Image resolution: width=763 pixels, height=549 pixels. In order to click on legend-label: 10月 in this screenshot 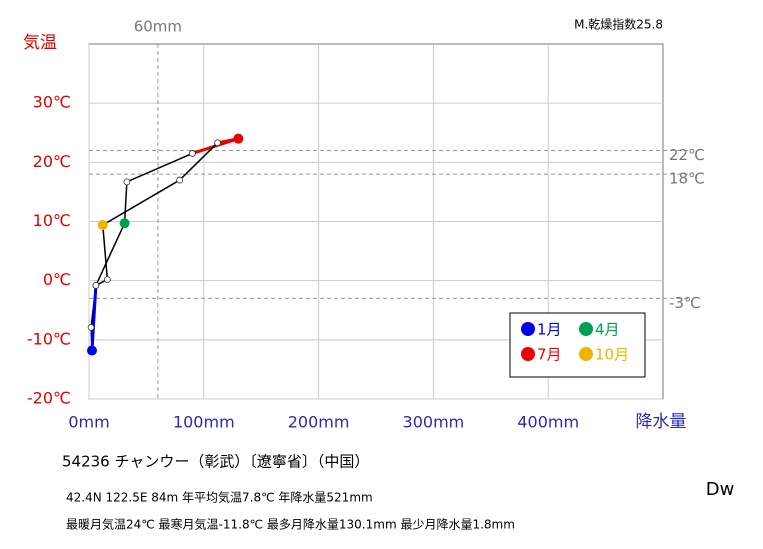, I will do `click(612, 355)`.